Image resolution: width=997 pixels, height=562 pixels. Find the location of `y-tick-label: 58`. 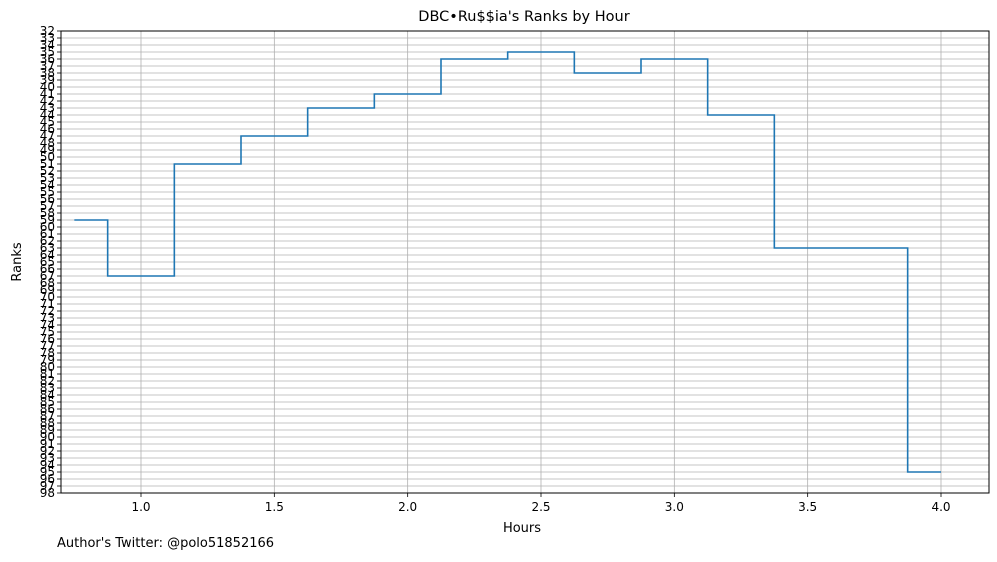

y-tick-label: 58 is located at coordinates (47, 213).